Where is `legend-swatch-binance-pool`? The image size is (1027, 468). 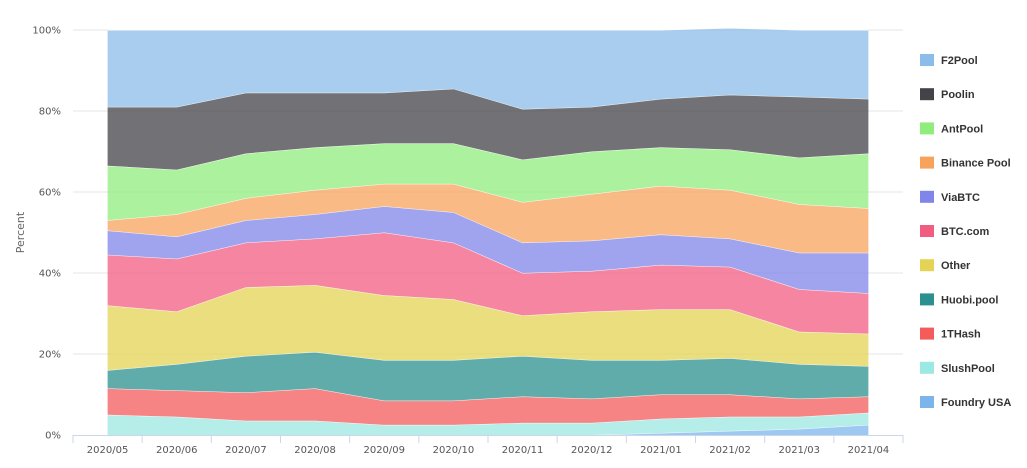
legend-swatch-binance-pool is located at coordinates (927, 162).